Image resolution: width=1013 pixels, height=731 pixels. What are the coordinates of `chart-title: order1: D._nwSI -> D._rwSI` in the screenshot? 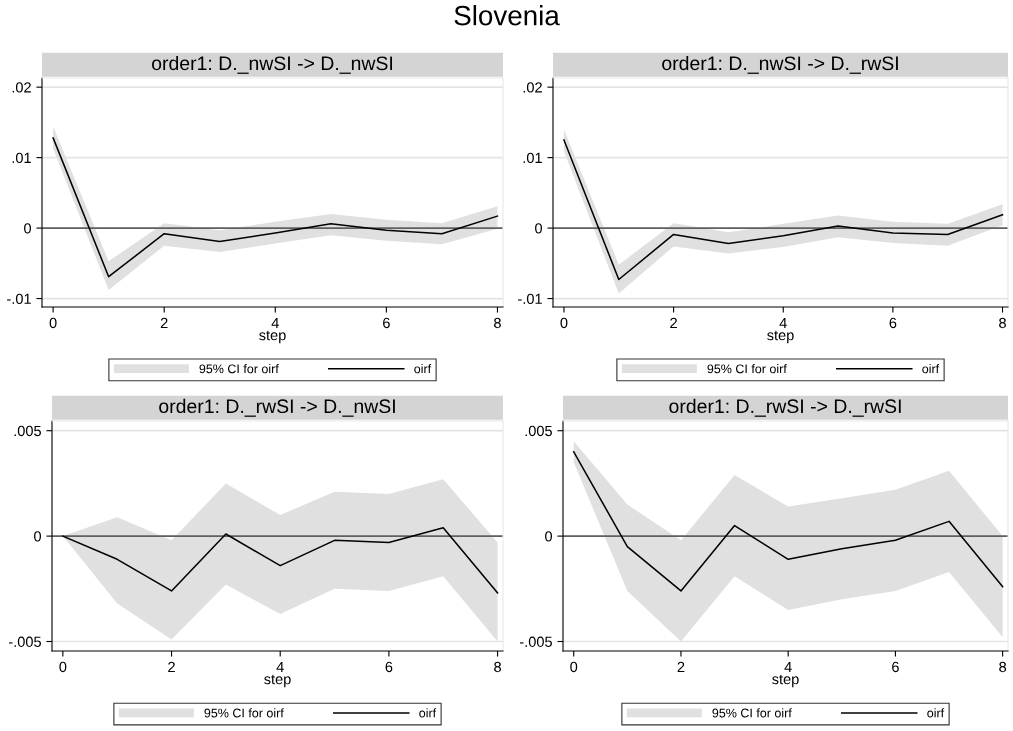 It's located at (780, 64).